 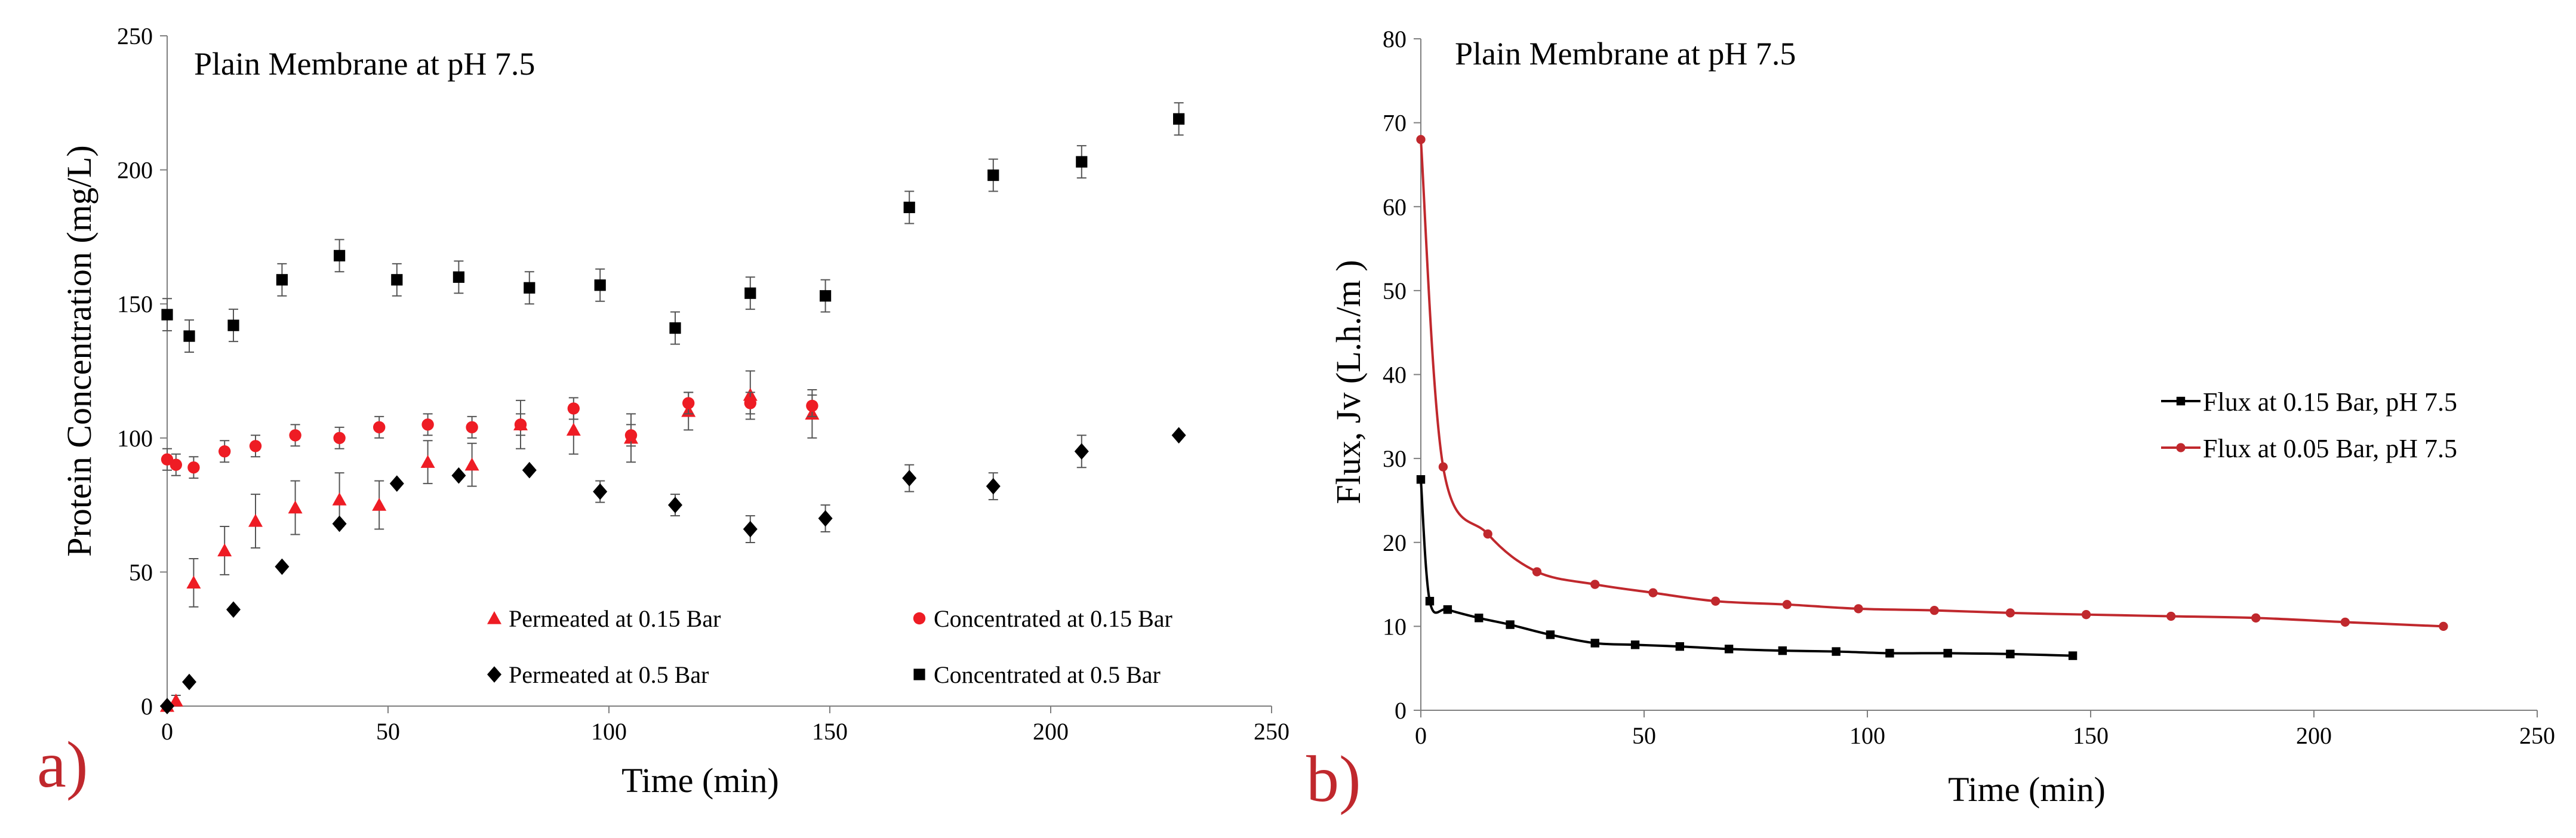 What do you see at coordinates (1401, 710) in the screenshot?
I see `panel-b-y-tick-label: 0` at bounding box center [1401, 710].